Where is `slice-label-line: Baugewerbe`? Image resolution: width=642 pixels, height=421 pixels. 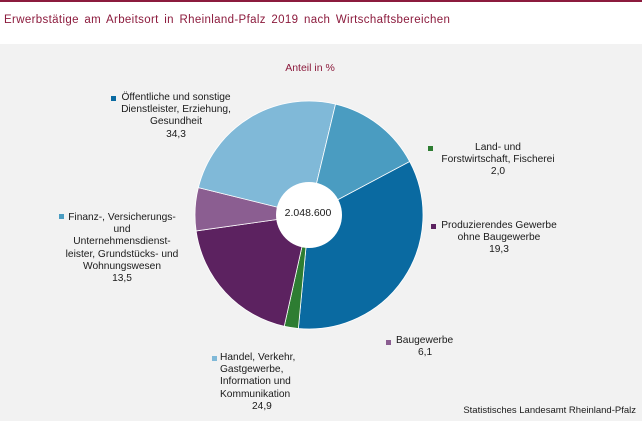 slice-label-line: Baugewerbe is located at coordinates (425, 340).